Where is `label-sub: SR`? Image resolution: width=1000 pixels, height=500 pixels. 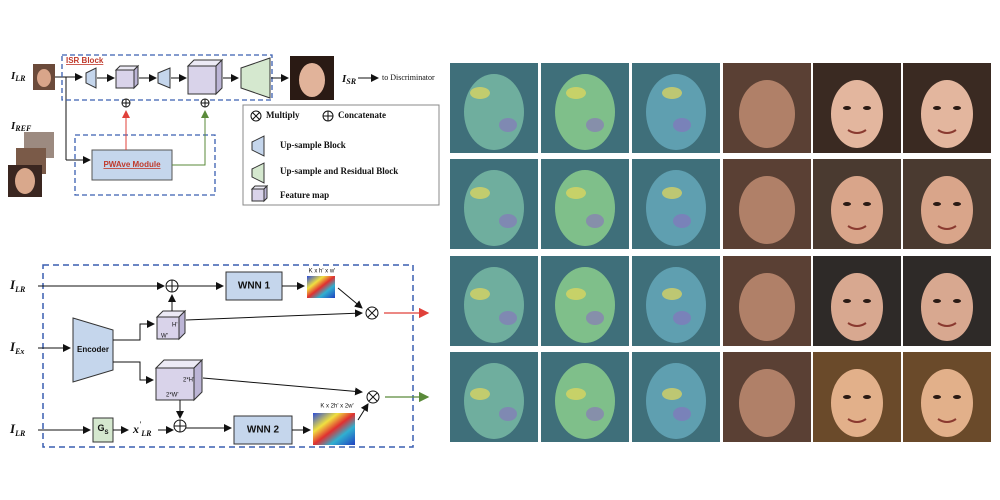
label-sub: SR is located at coordinates (351, 81).